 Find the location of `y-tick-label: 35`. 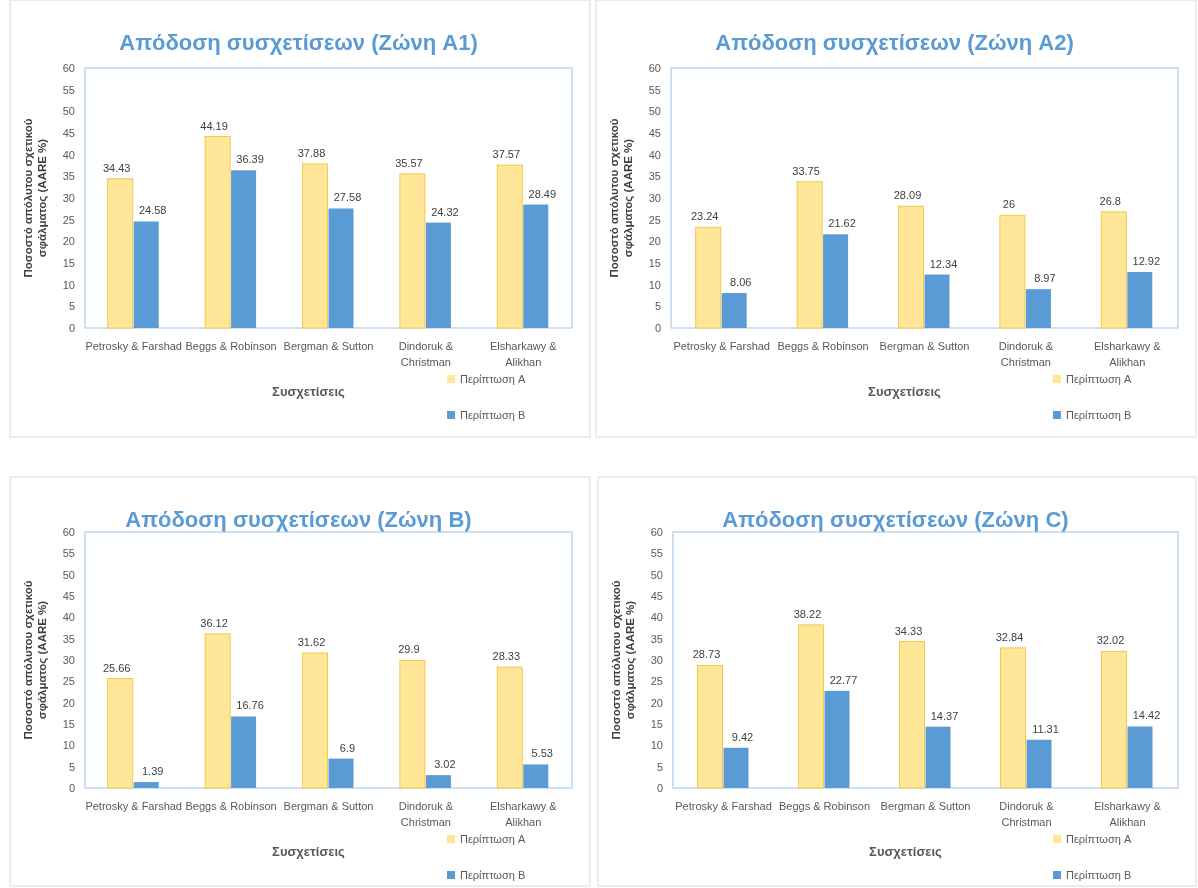

y-tick-label: 35 is located at coordinates (68, 638).